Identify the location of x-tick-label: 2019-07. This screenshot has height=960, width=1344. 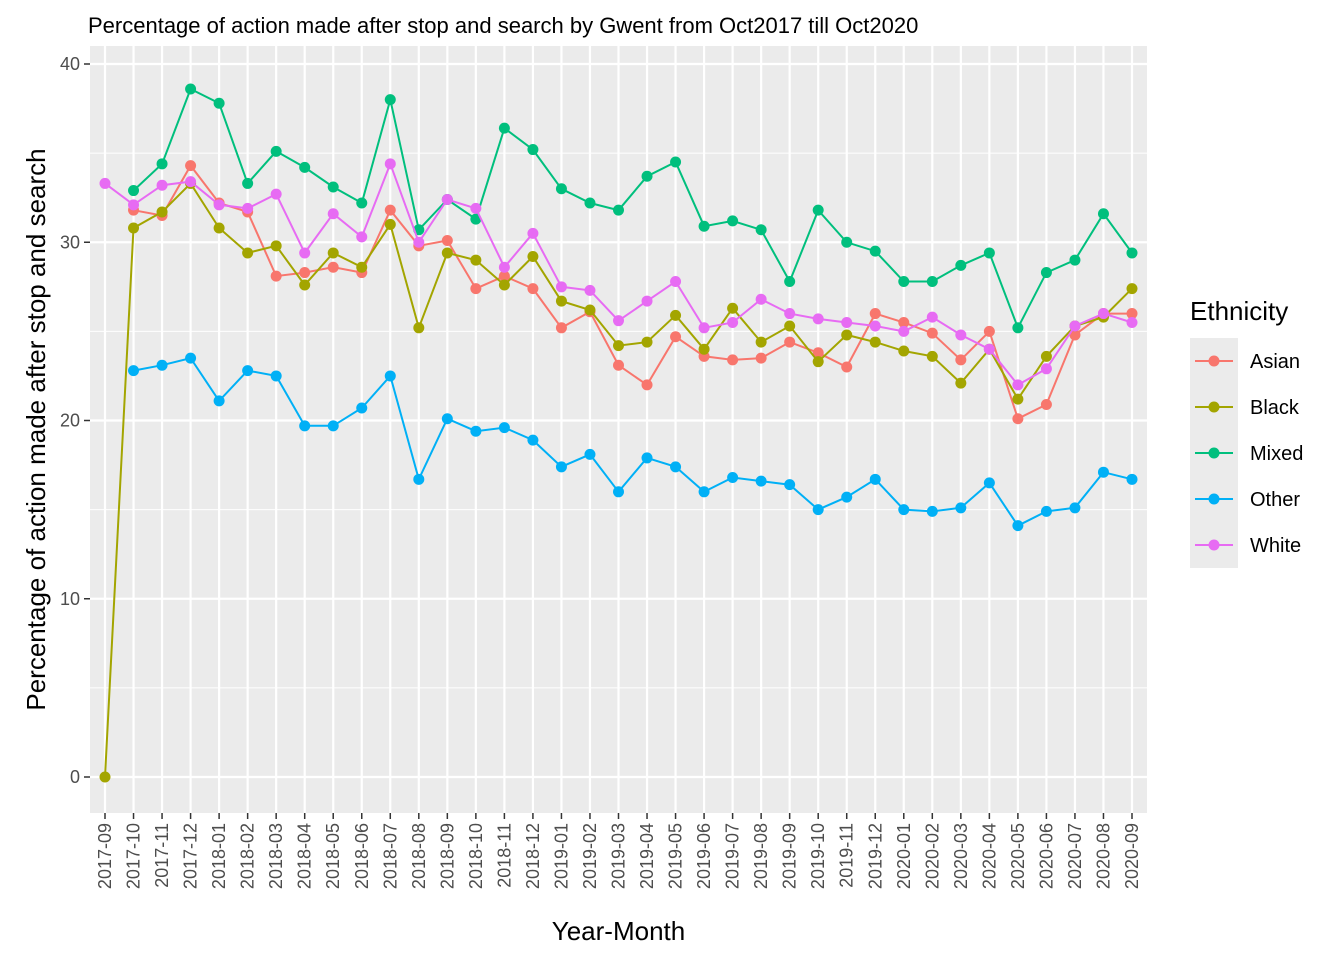
(733, 856).